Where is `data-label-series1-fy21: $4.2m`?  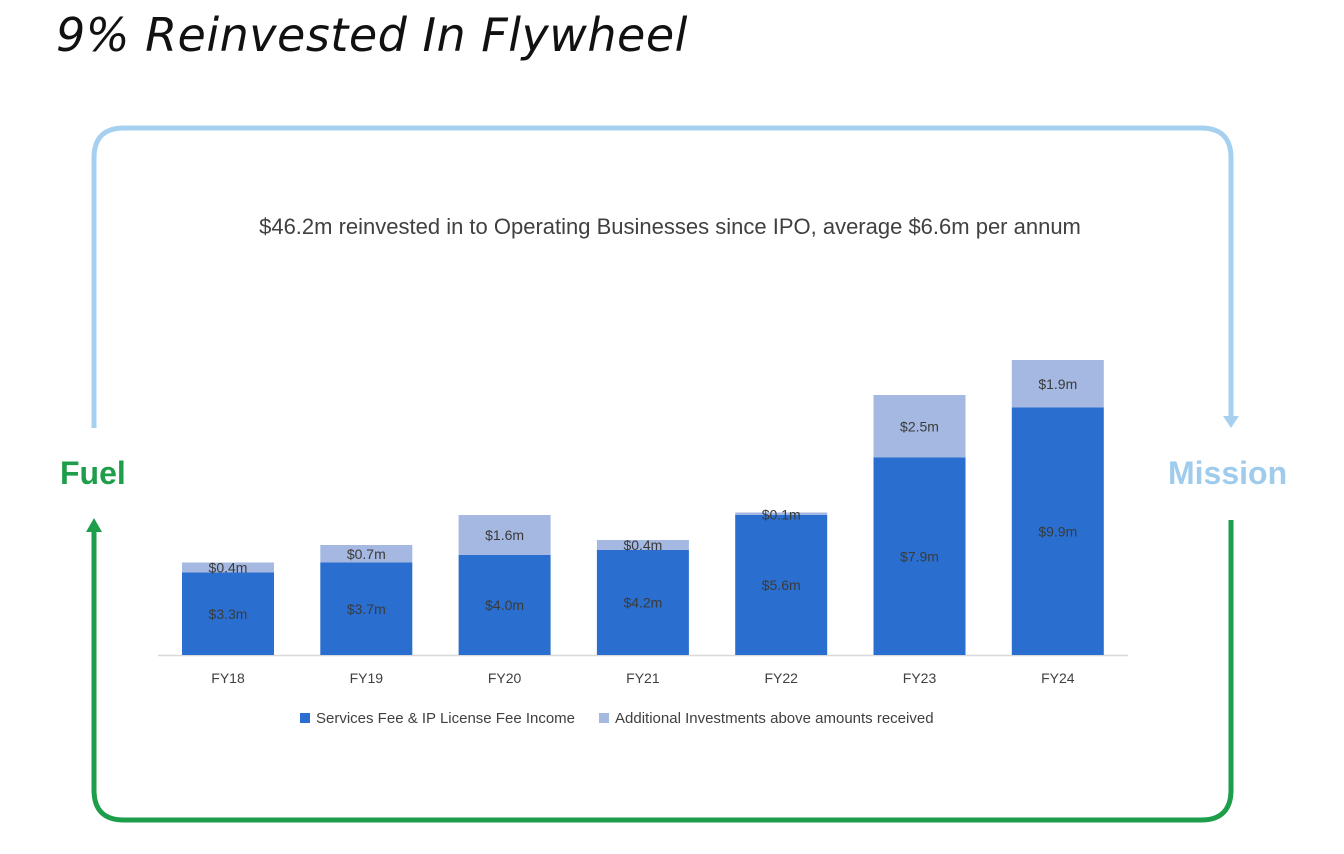 data-label-series1-fy21: $4.2m is located at coordinates (642, 603).